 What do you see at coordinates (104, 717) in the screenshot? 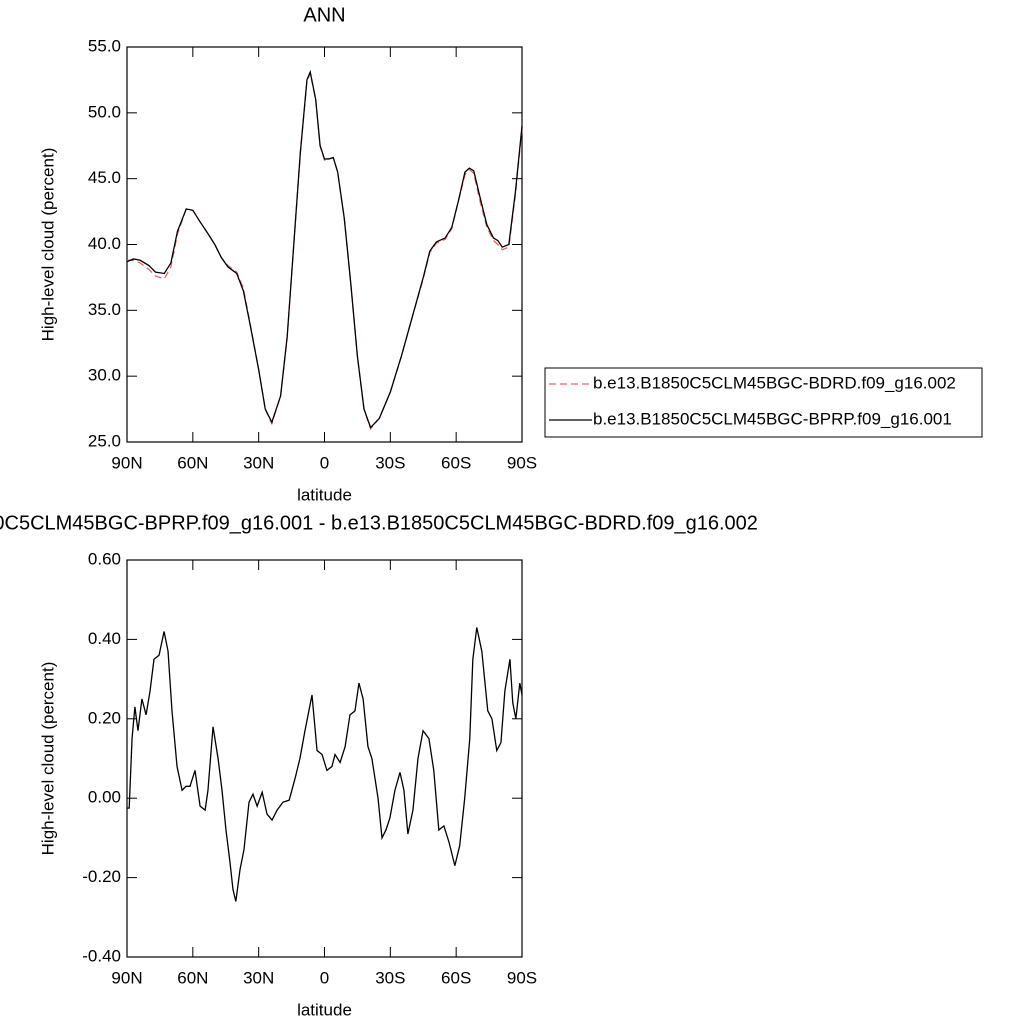
I see `y-tick-label: 0.20` at bounding box center [104, 717].